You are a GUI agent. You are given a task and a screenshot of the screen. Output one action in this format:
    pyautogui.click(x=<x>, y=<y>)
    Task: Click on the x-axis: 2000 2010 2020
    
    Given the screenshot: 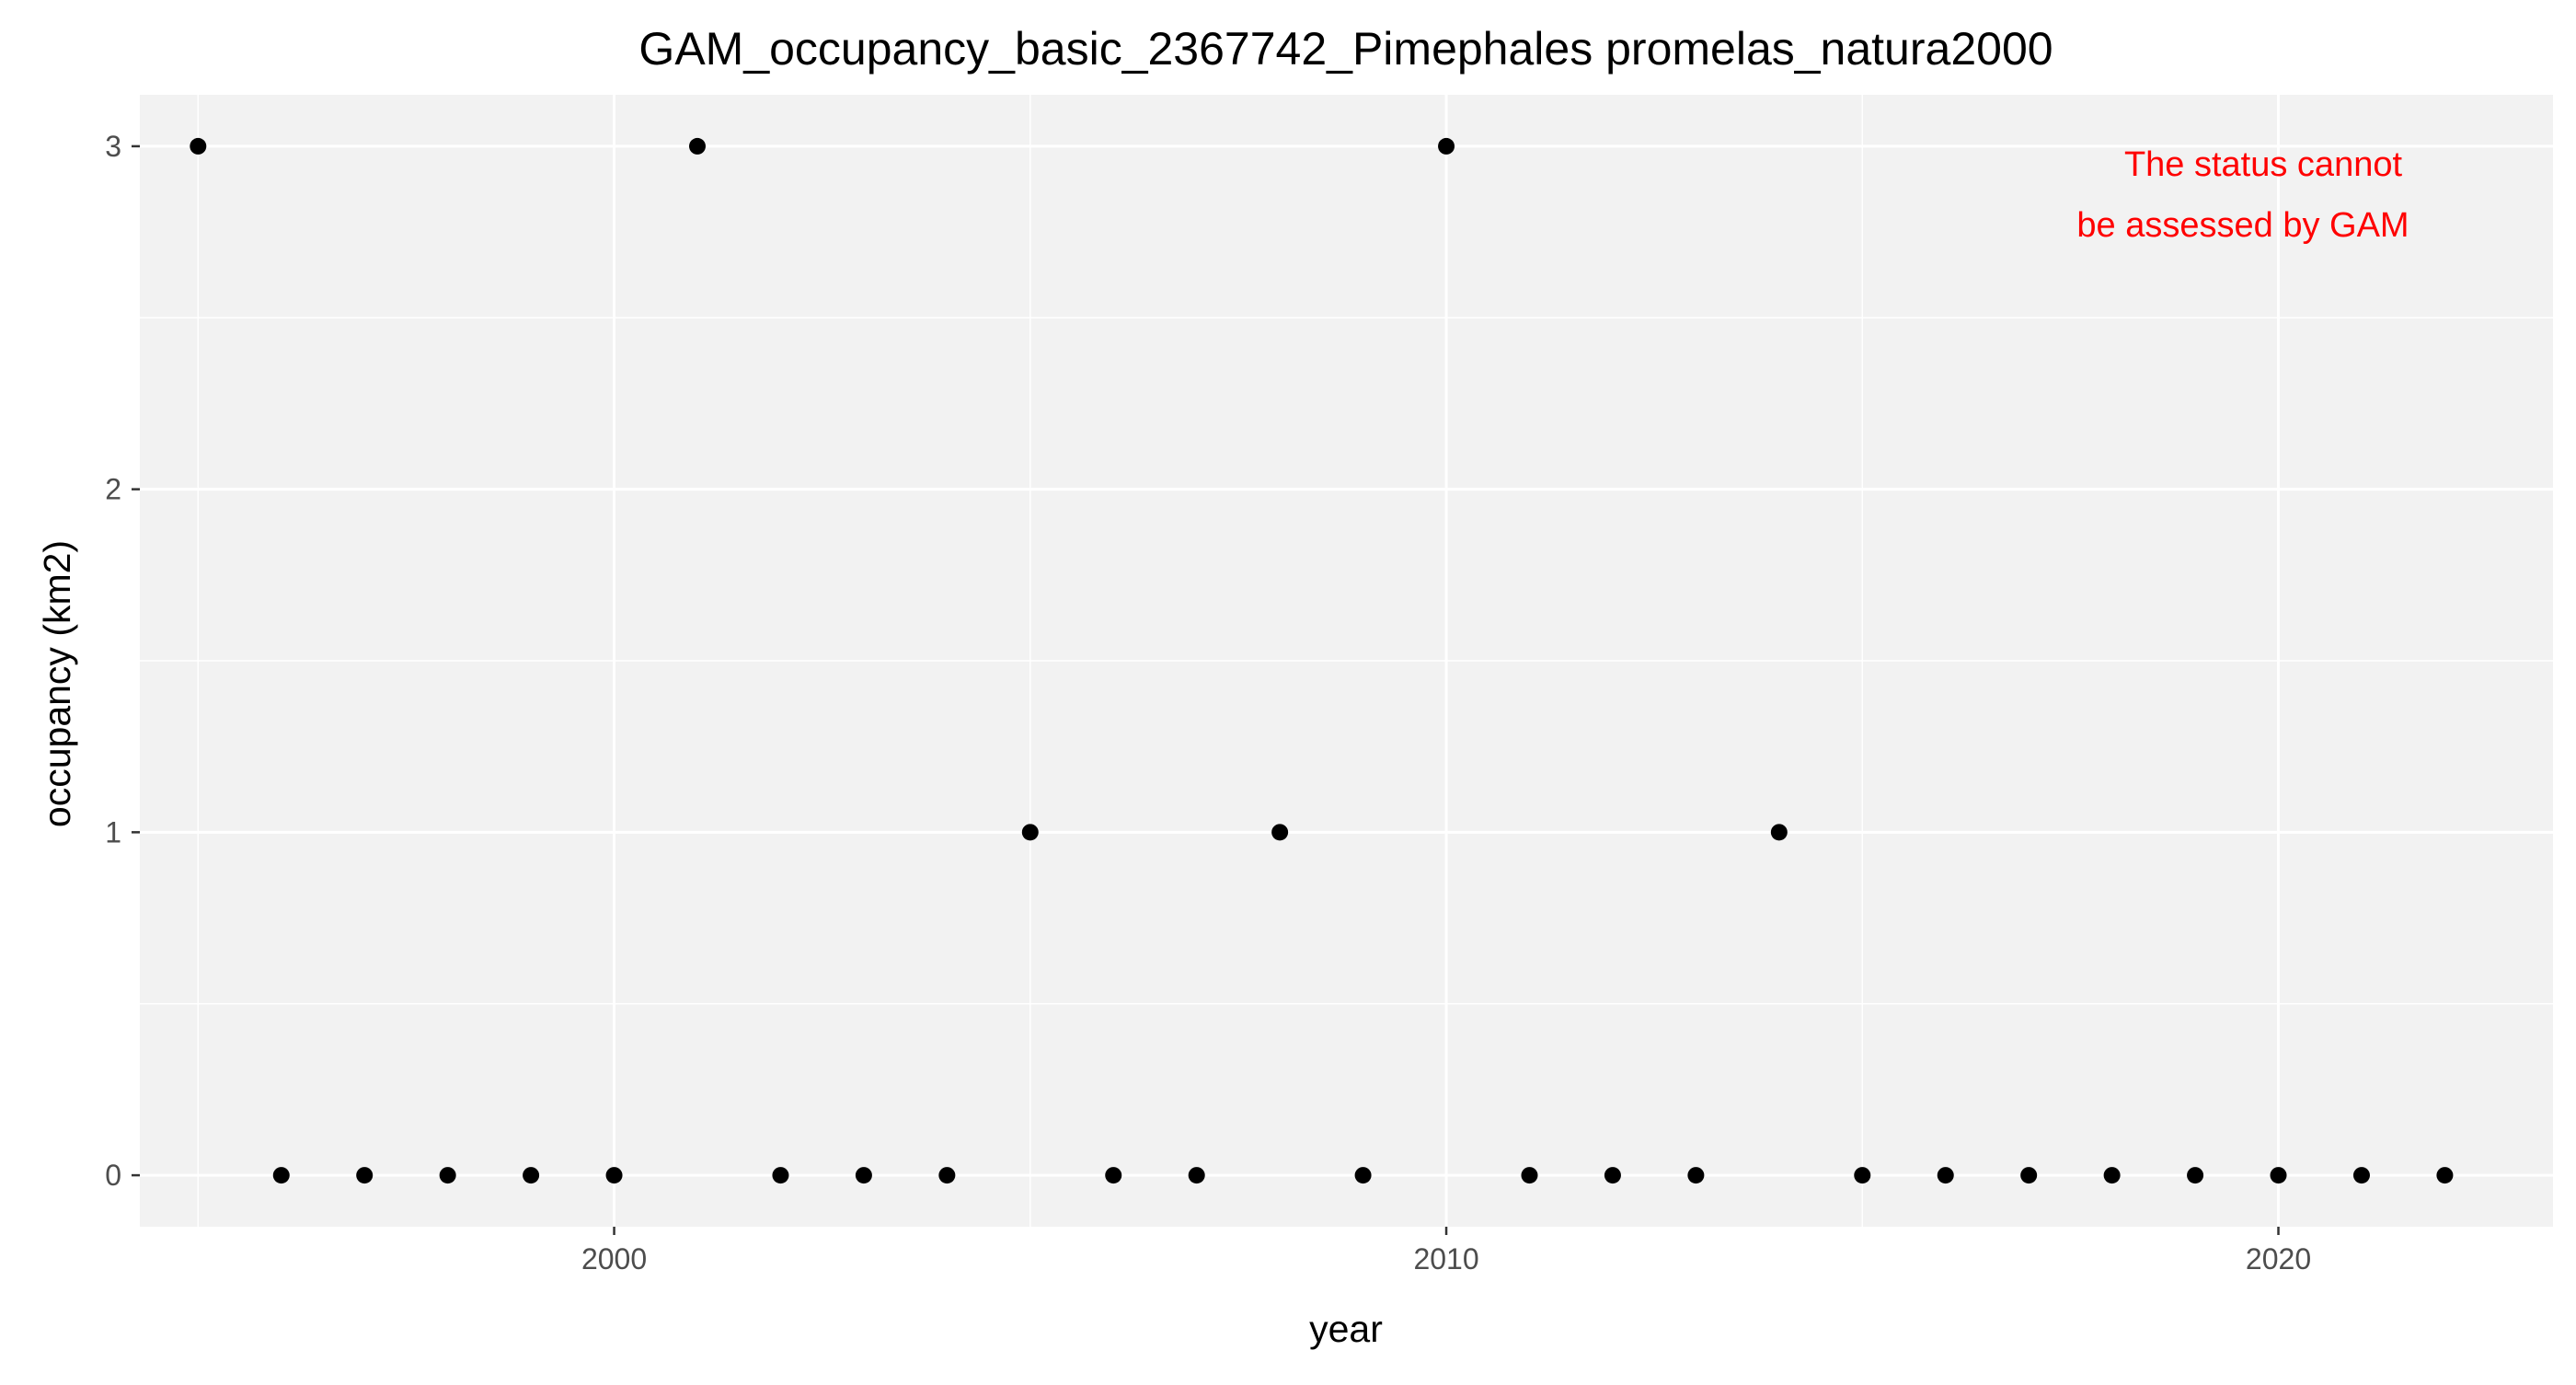 What is the action you would take?
    pyautogui.click(x=1446, y=1251)
    